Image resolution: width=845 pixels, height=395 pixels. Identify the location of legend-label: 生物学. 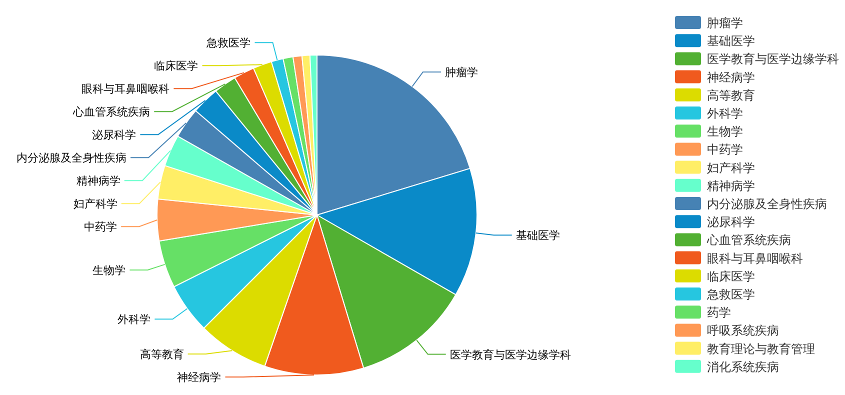
(725, 131).